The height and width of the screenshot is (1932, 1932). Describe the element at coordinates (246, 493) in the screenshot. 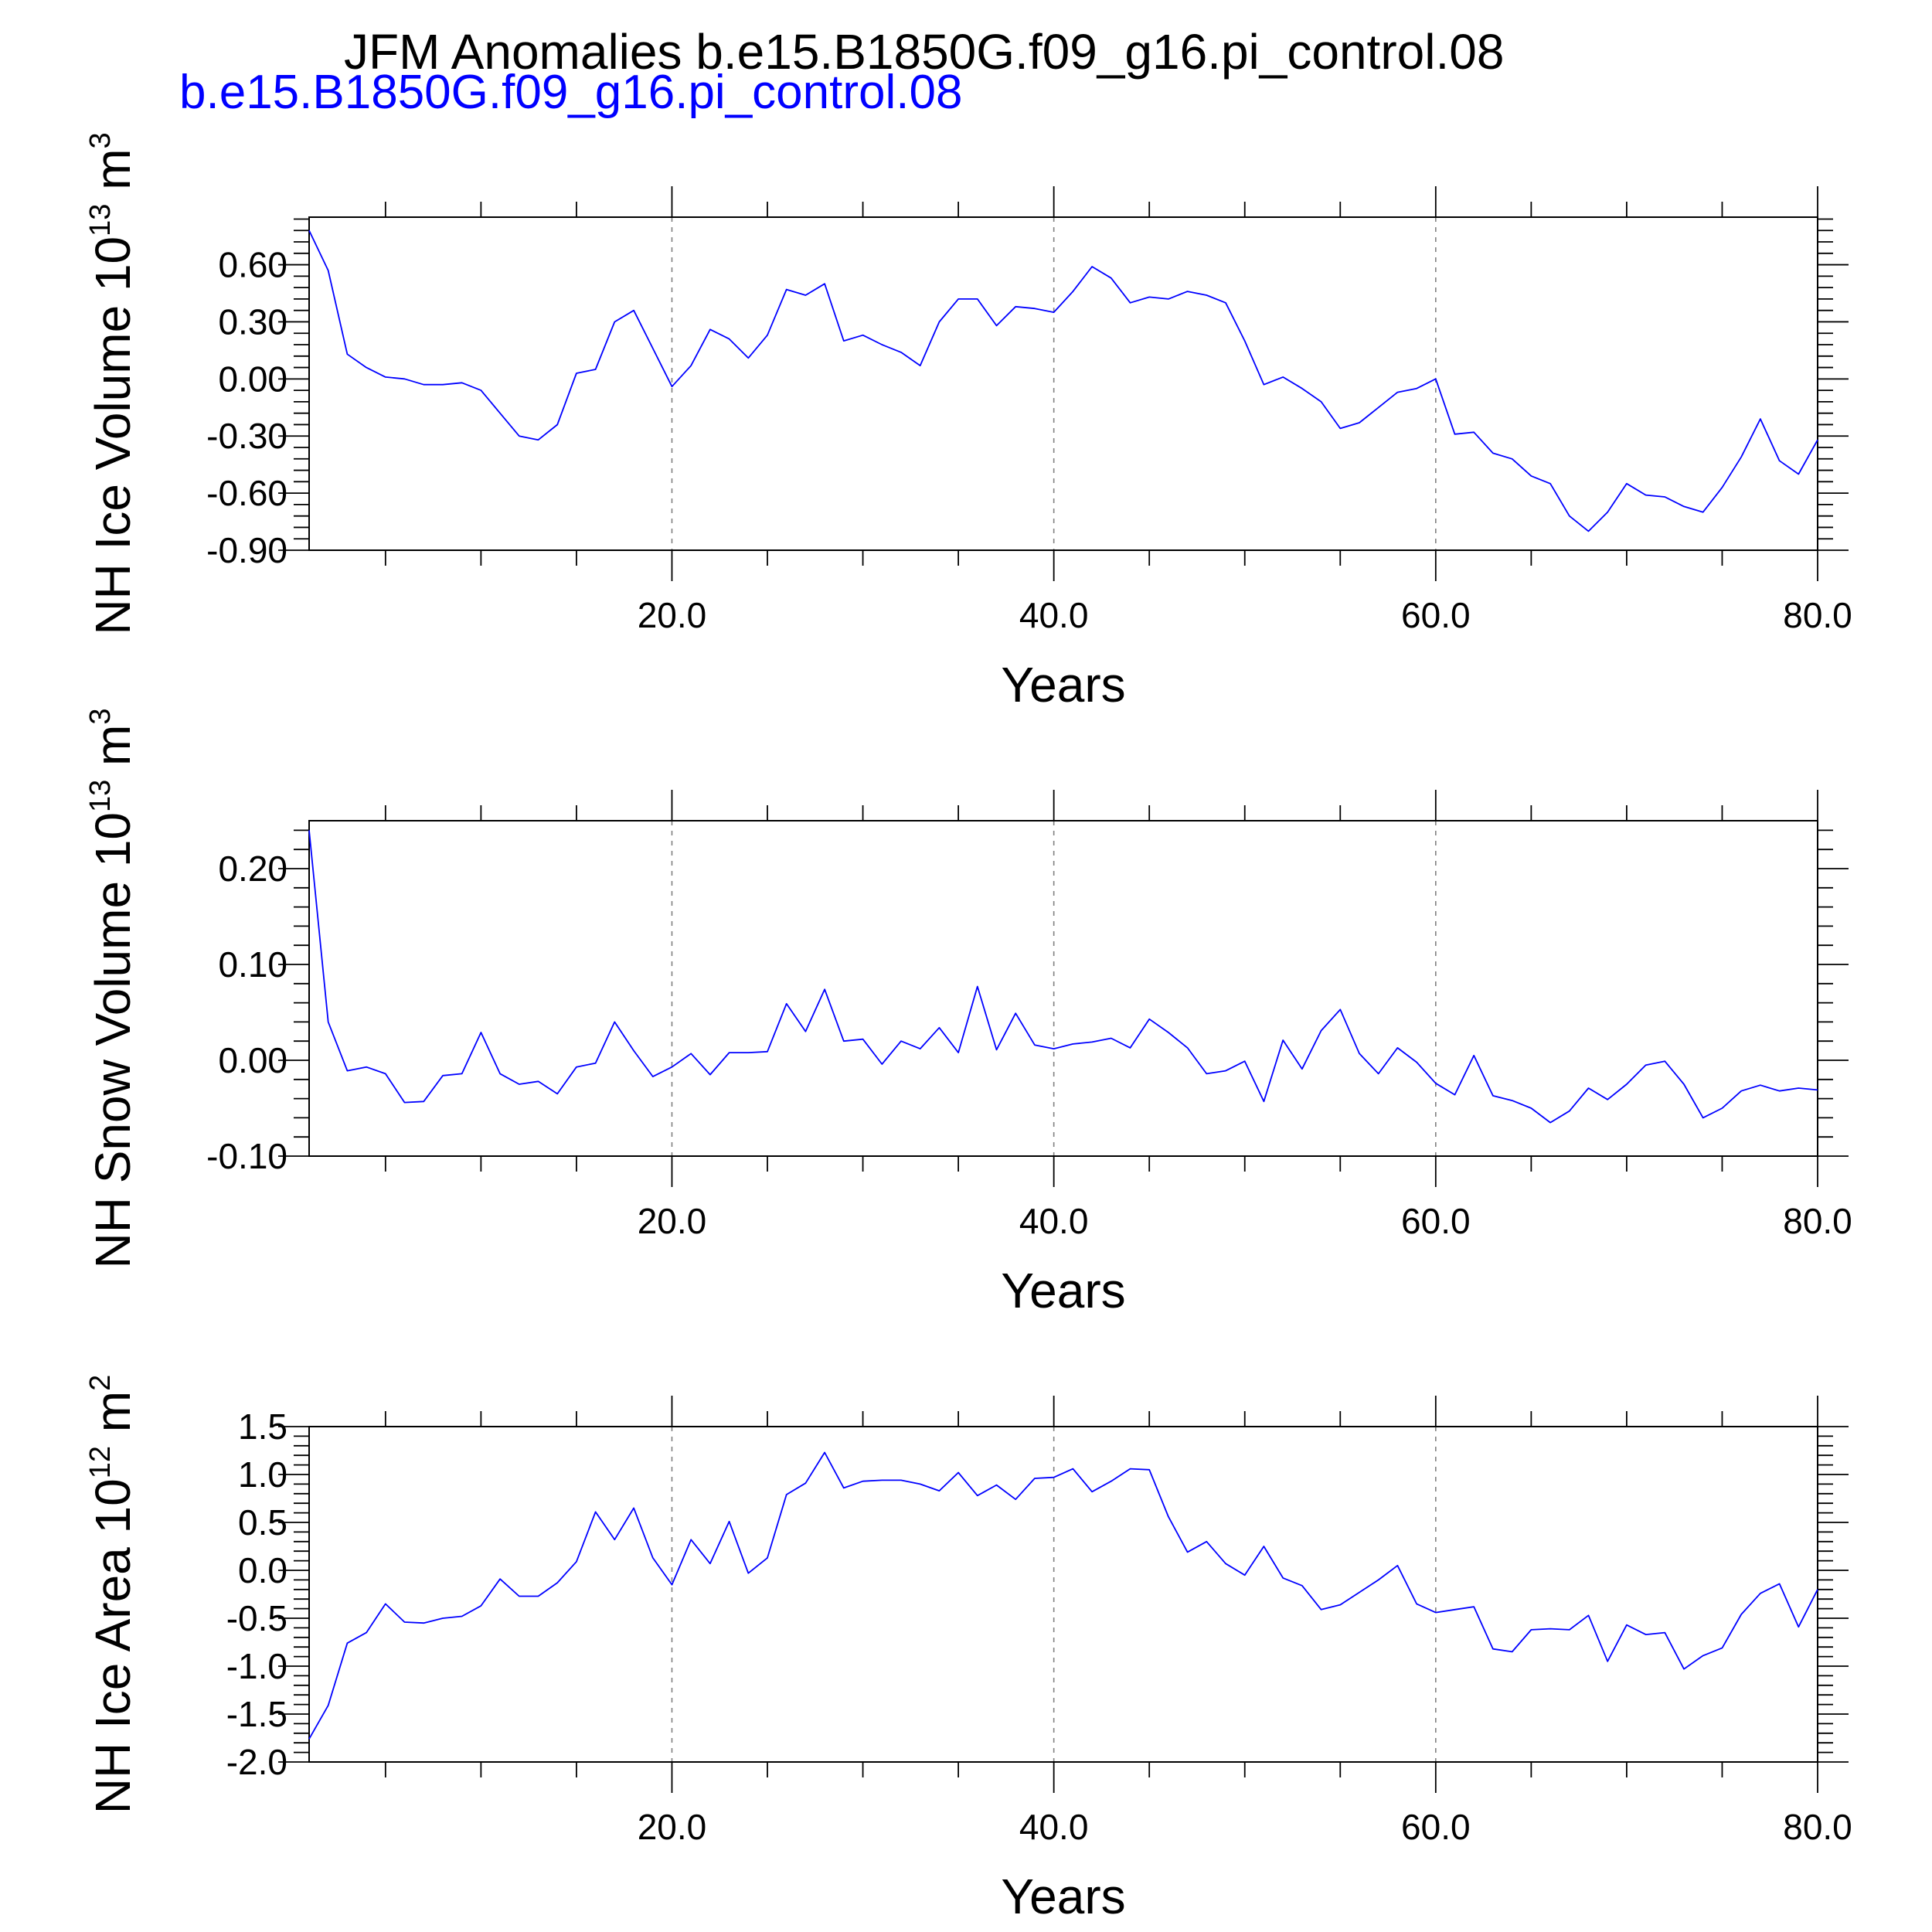

I see `y-tick-label: -0.60` at that location.